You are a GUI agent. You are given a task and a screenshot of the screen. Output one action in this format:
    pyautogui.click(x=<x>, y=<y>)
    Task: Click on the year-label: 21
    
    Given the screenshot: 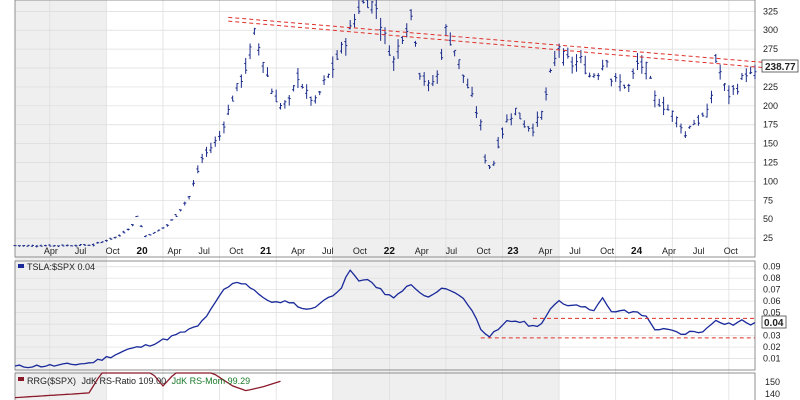 What is the action you would take?
    pyautogui.click(x=266, y=251)
    